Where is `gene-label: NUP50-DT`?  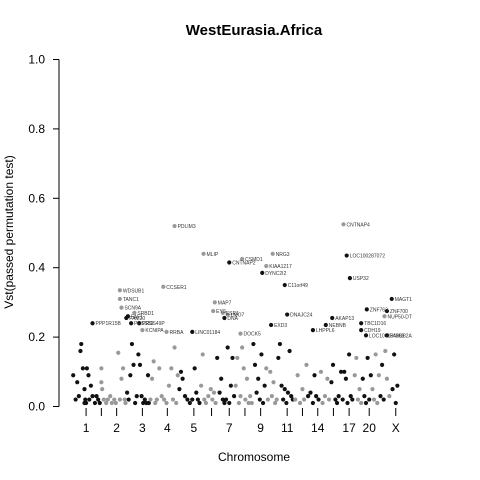 gene-label: NUP50-DT is located at coordinates (400, 317).